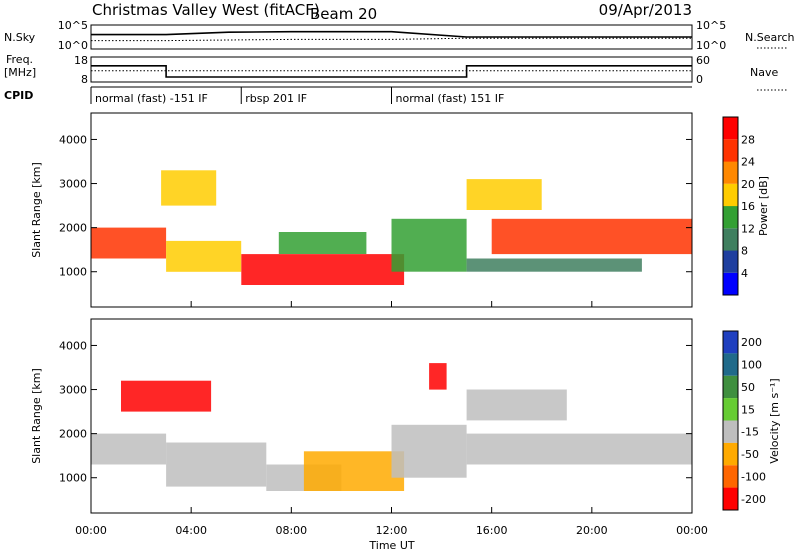 This screenshot has width=800, height=554. I want to click on power-colorbar-tick-1: 8, so click(744, 251).